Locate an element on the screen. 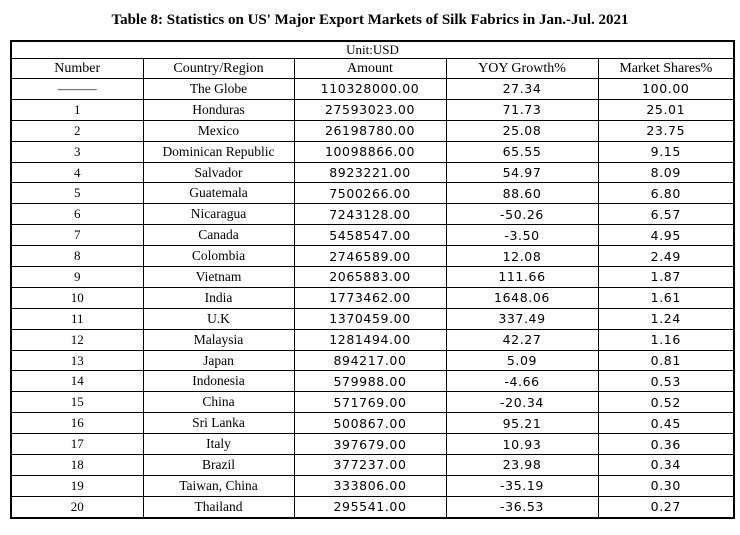  cell-number: 12 is located at coordinates (77, 339).